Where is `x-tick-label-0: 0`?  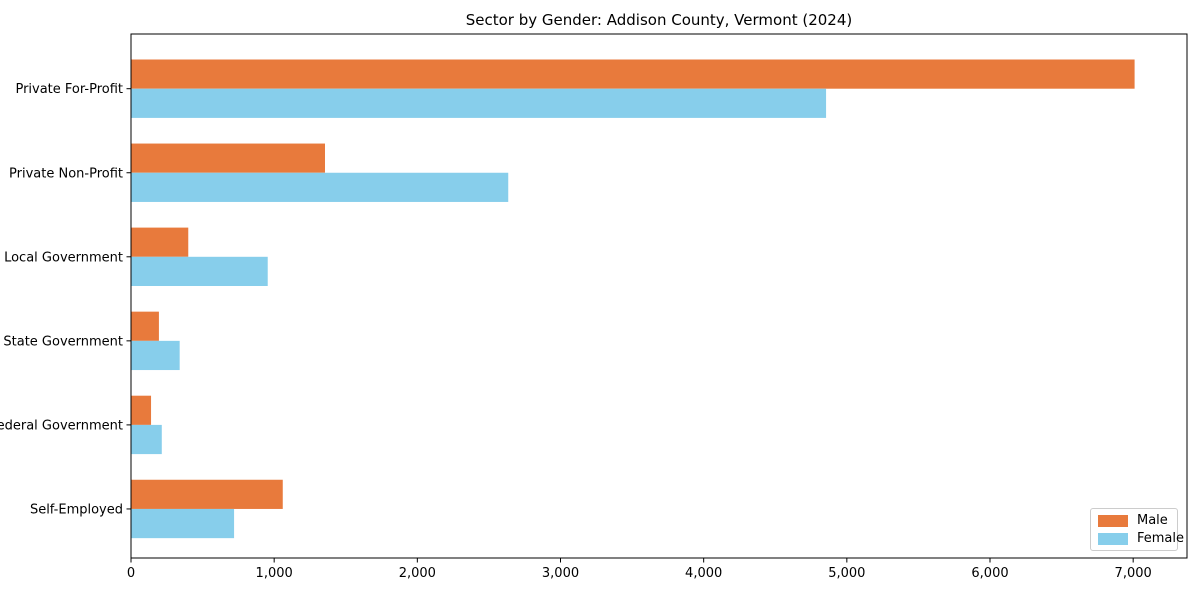 x-tick-label-0: 0 is located at coordinates (131, 573).